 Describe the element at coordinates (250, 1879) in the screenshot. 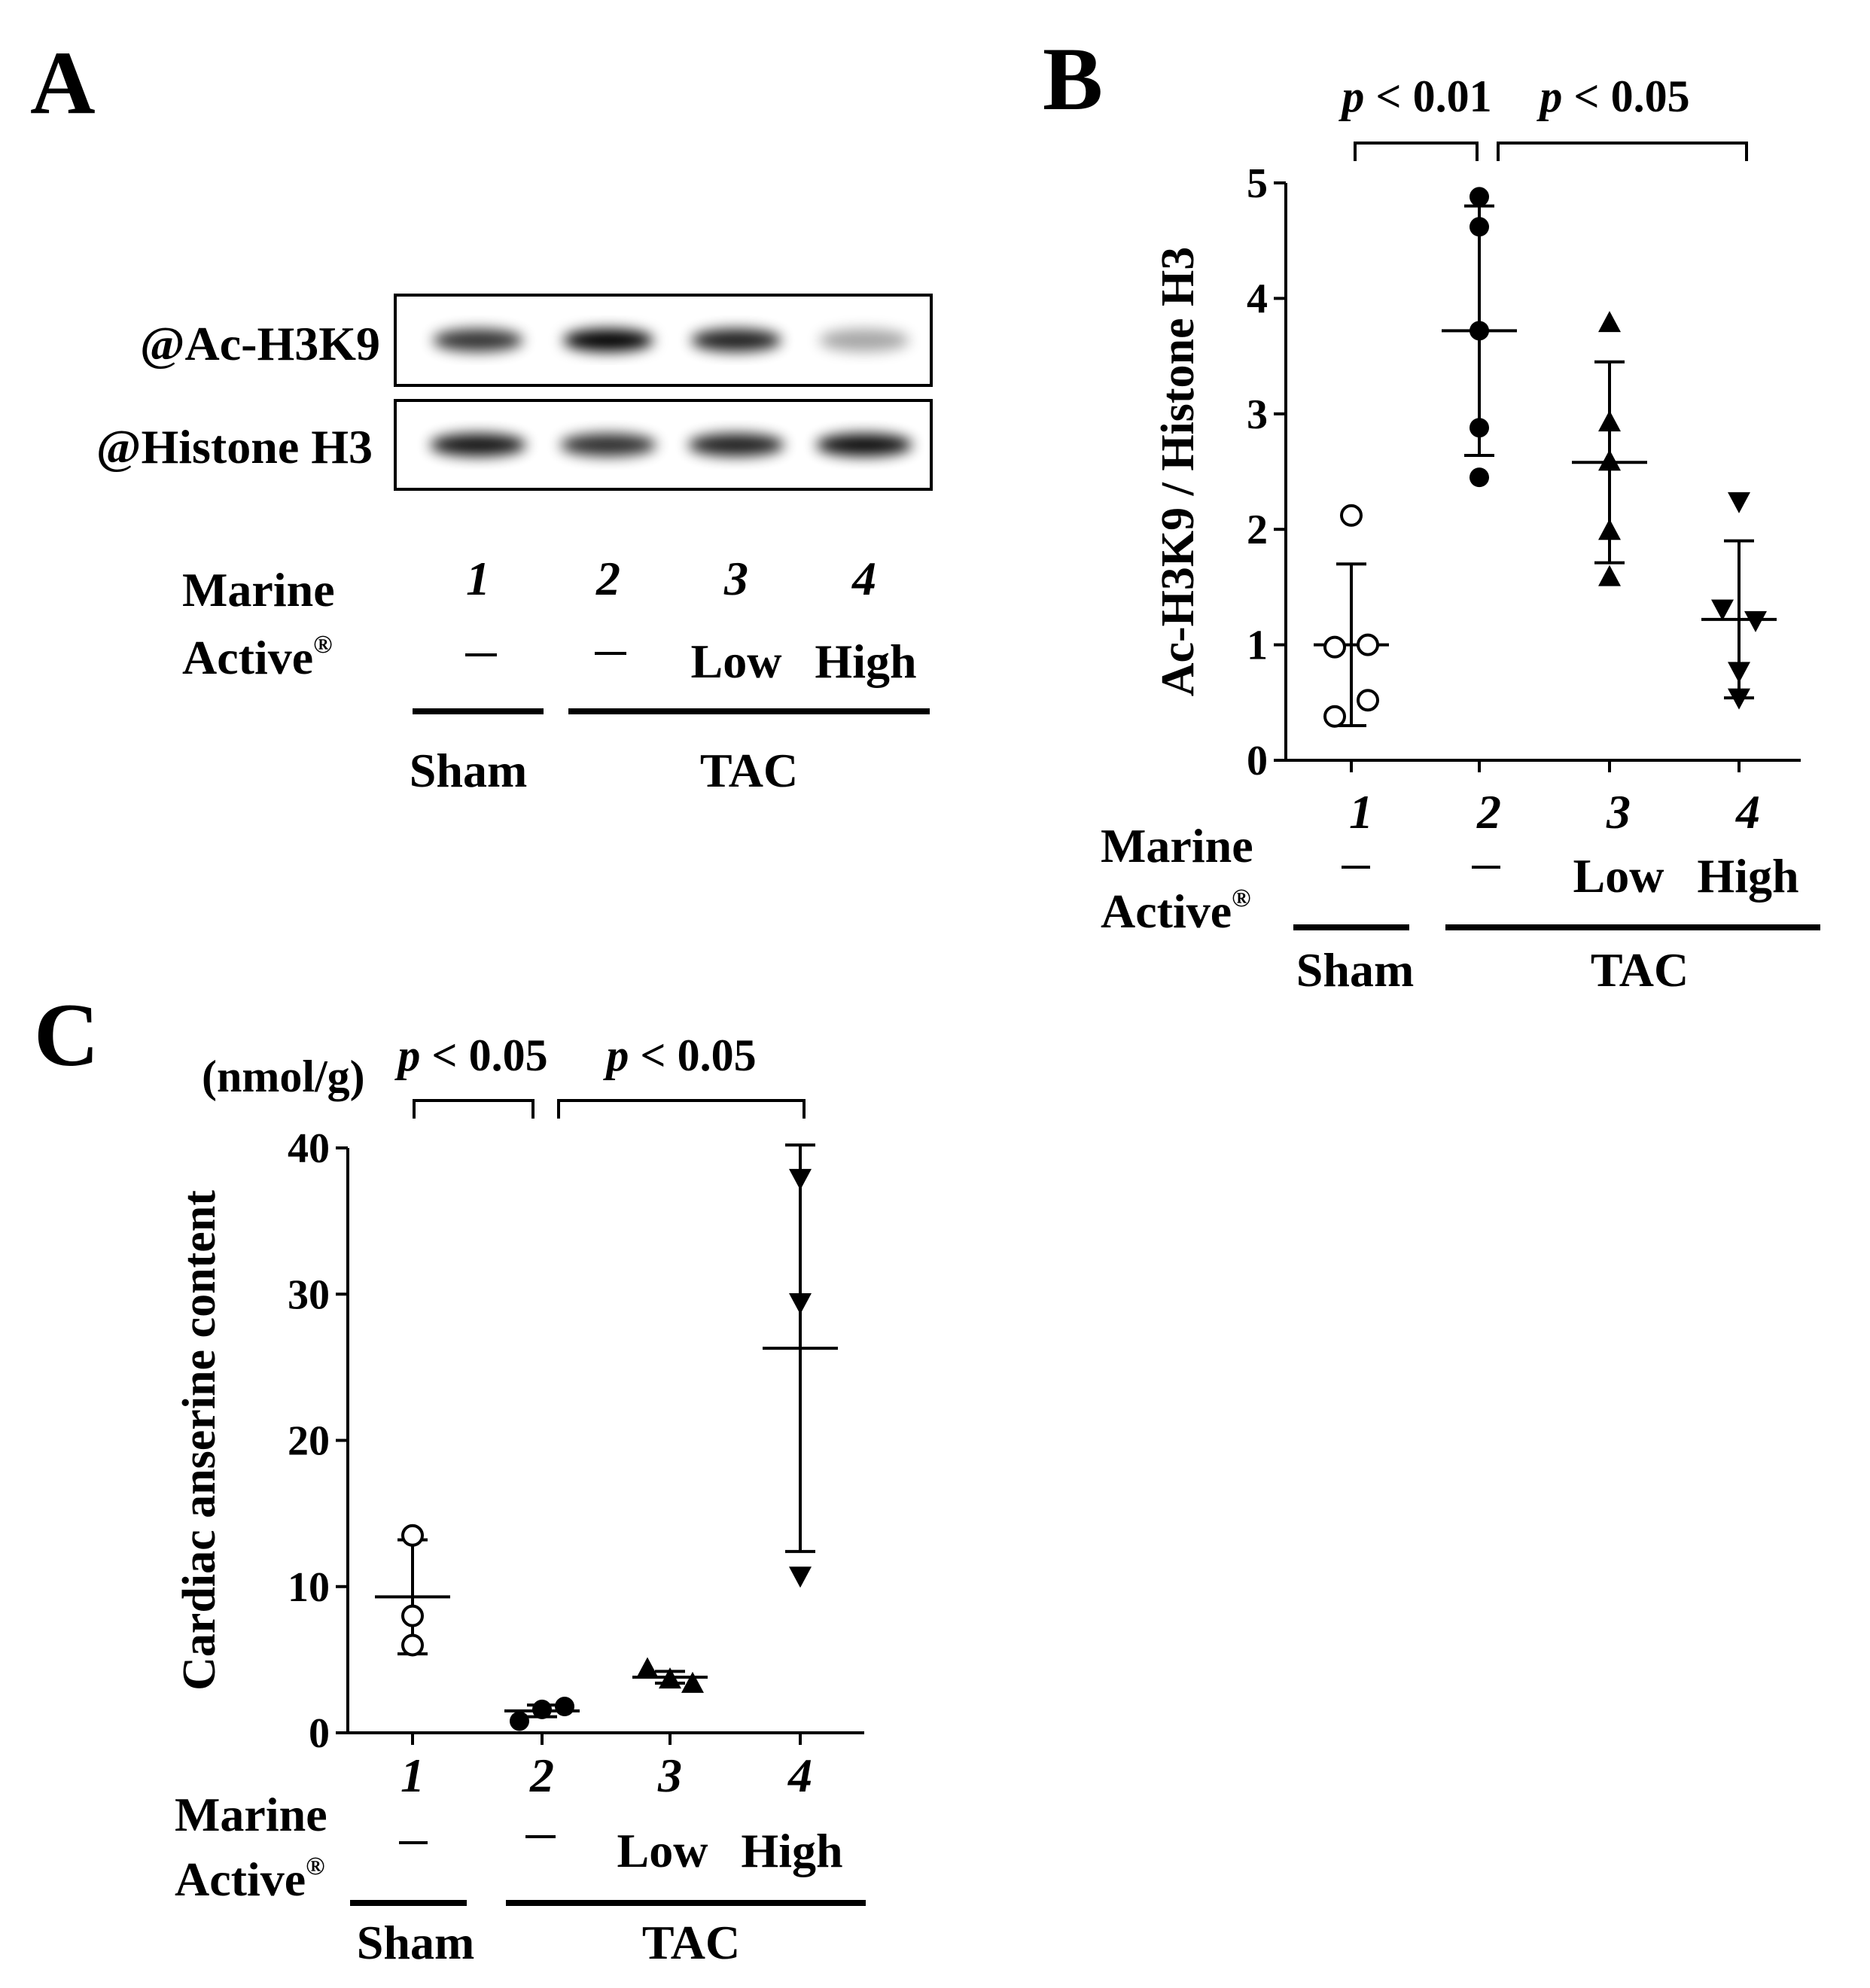

I see `c-treatment-label-line2: Active®` at that location.